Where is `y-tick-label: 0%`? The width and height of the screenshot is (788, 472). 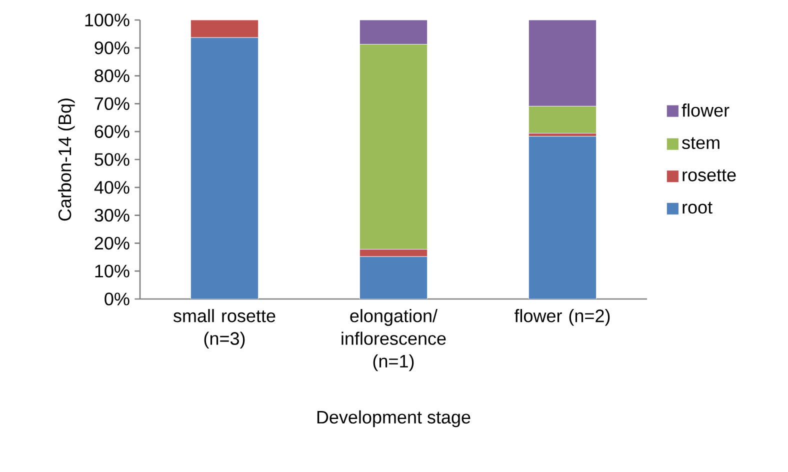 y-tick-label: 0% is located at coordinates (117, 299).